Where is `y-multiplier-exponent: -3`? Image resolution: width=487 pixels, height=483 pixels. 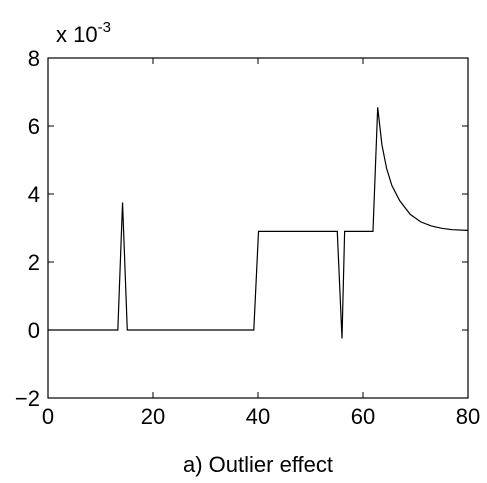
y-multiplier-exponent: -3 is located at coordinates (104, 27).